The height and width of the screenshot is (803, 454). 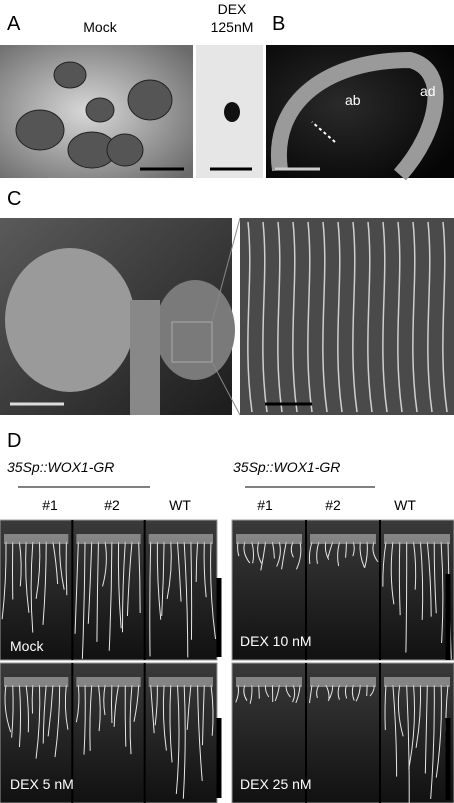 What do you see at coordinates (14, 441) in the screenshot?
I see `panel-label: D` at bounding box center [14, 441].